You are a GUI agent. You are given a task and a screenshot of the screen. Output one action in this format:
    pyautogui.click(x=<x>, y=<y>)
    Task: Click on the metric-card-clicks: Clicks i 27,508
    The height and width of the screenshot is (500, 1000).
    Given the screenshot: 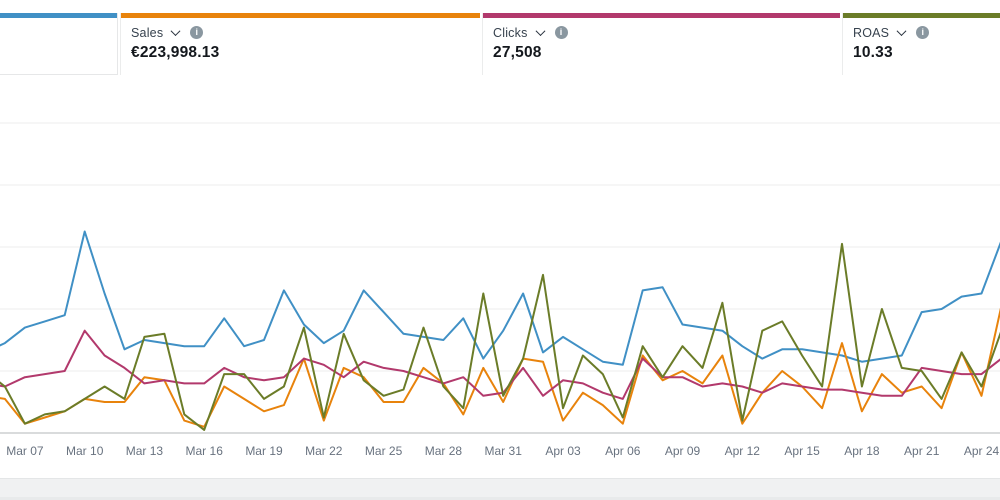 What is the action you would take?
    pyautogui.click(x=661, y=44)
    